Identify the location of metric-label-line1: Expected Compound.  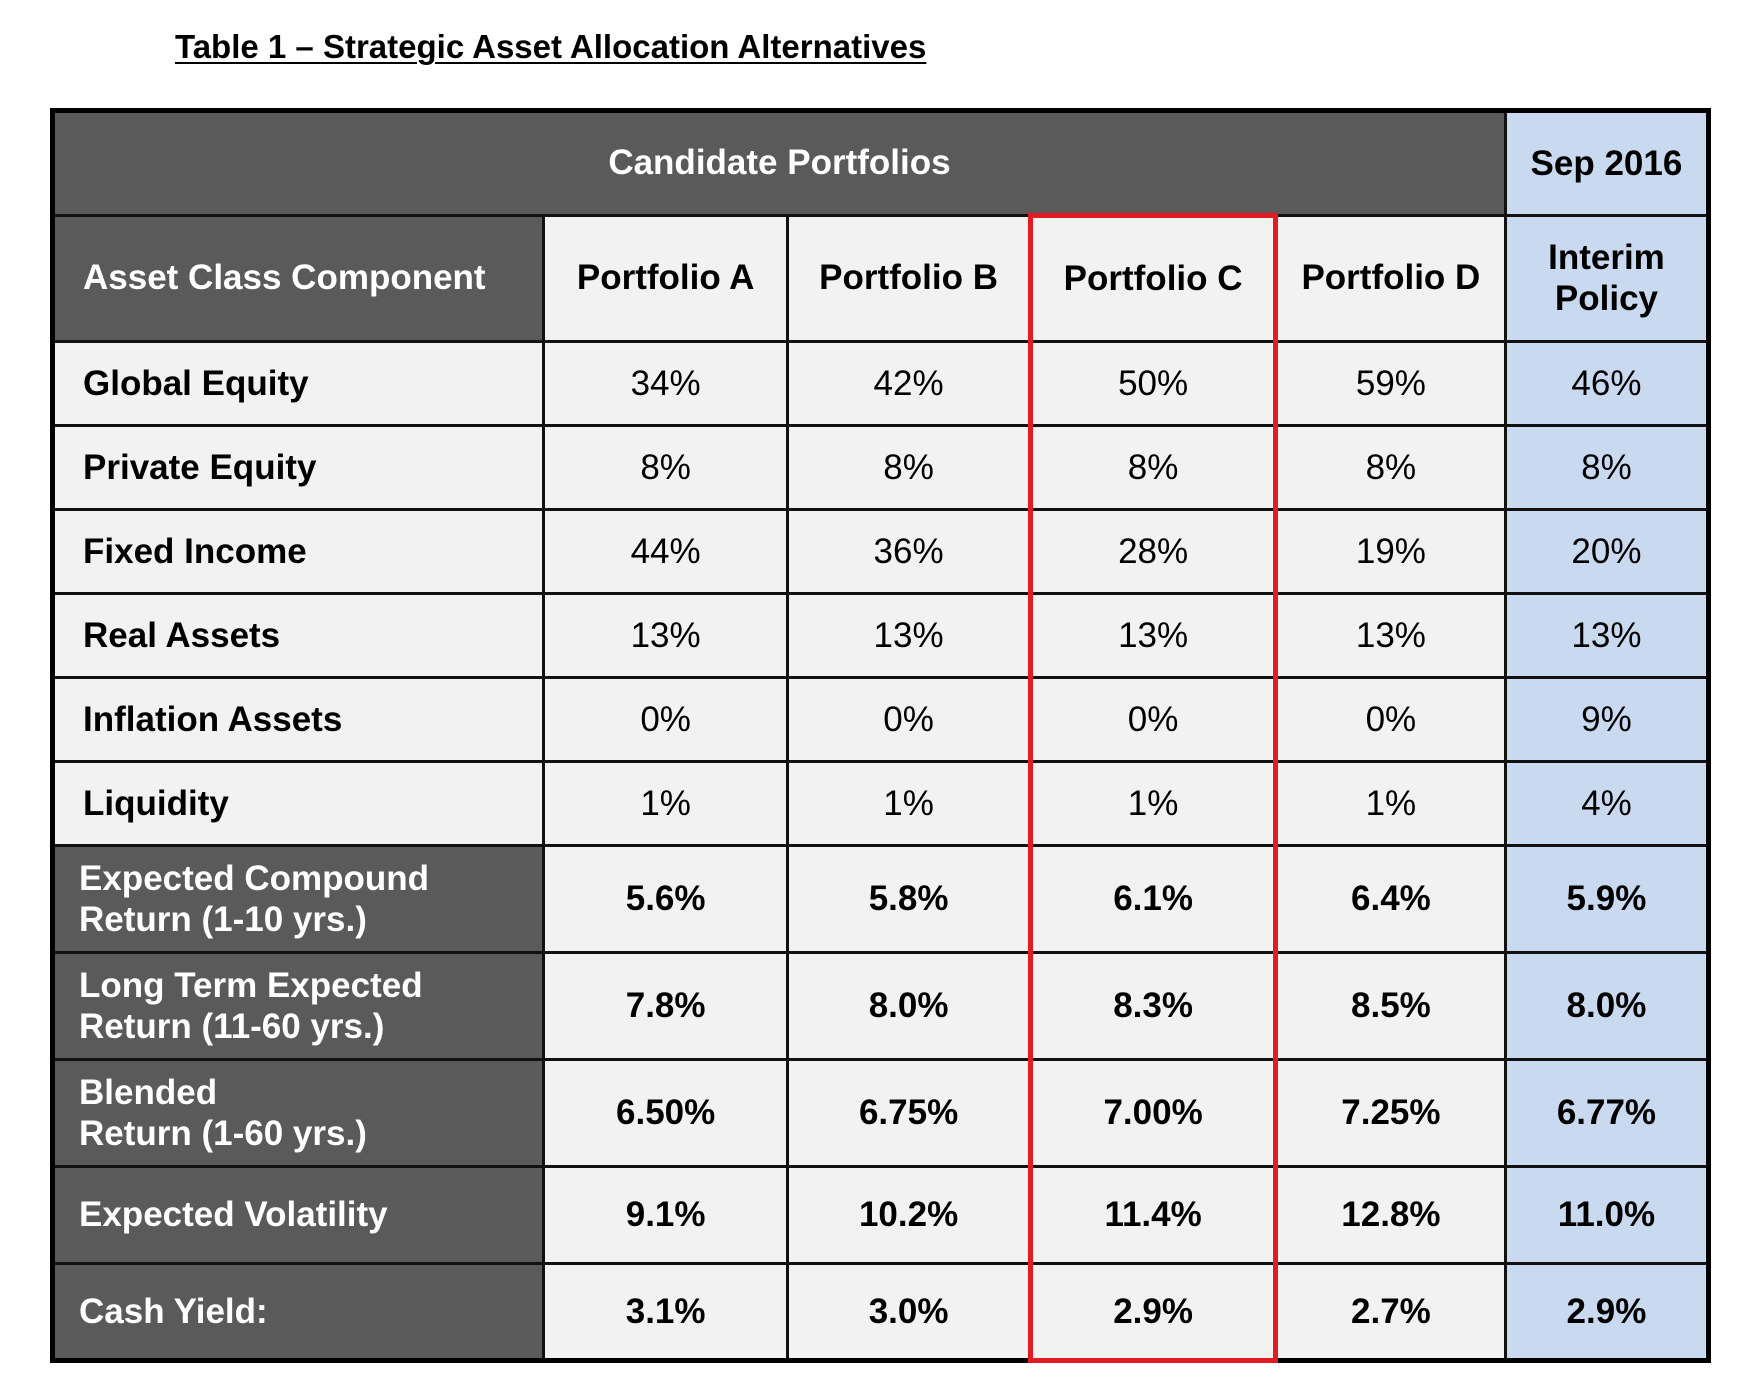
(254, 878).